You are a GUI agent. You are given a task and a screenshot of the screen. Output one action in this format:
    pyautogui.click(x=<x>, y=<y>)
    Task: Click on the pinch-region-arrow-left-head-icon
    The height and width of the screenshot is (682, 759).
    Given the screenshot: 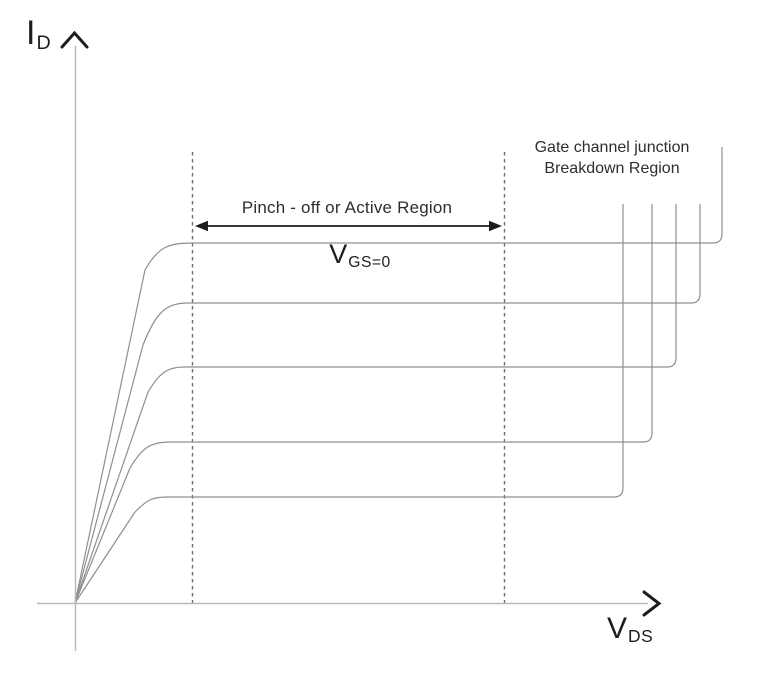 What is the action you would take?
    pyautogui.click(x=201, y=226)
    